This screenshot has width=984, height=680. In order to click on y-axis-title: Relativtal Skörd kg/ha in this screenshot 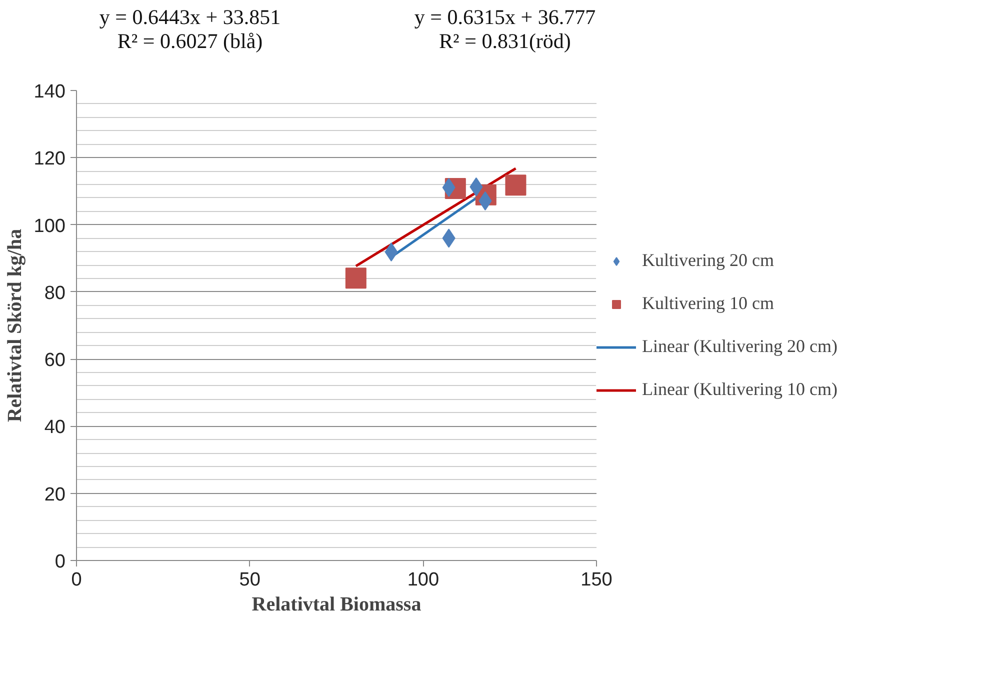, I will do `click(15, 325)`.